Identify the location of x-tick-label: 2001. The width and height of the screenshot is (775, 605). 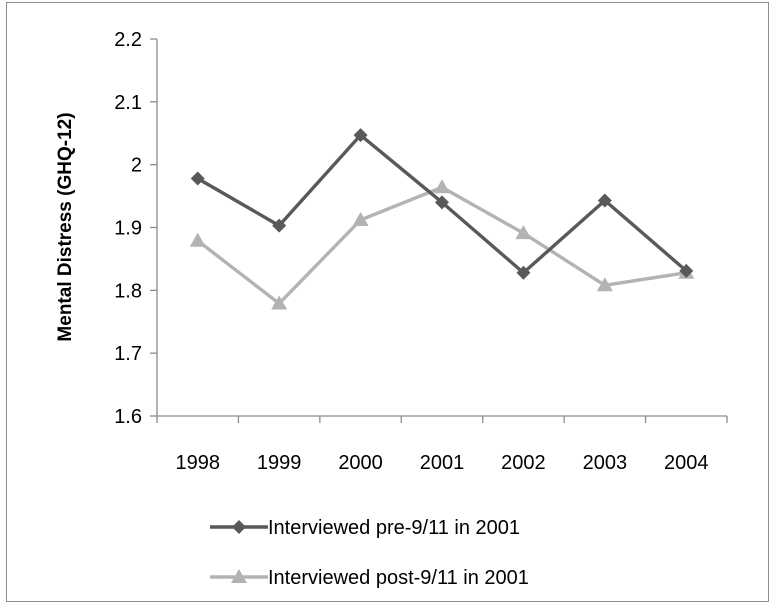
(442, 463).